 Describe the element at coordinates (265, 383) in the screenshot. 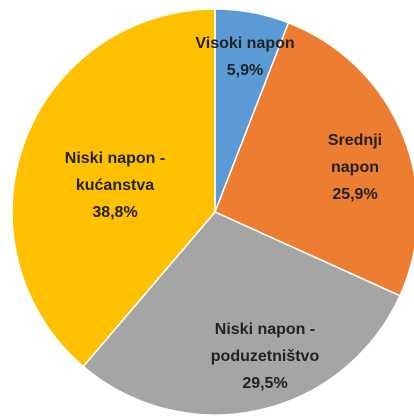

I see `value-label: 29,5%` at that location.